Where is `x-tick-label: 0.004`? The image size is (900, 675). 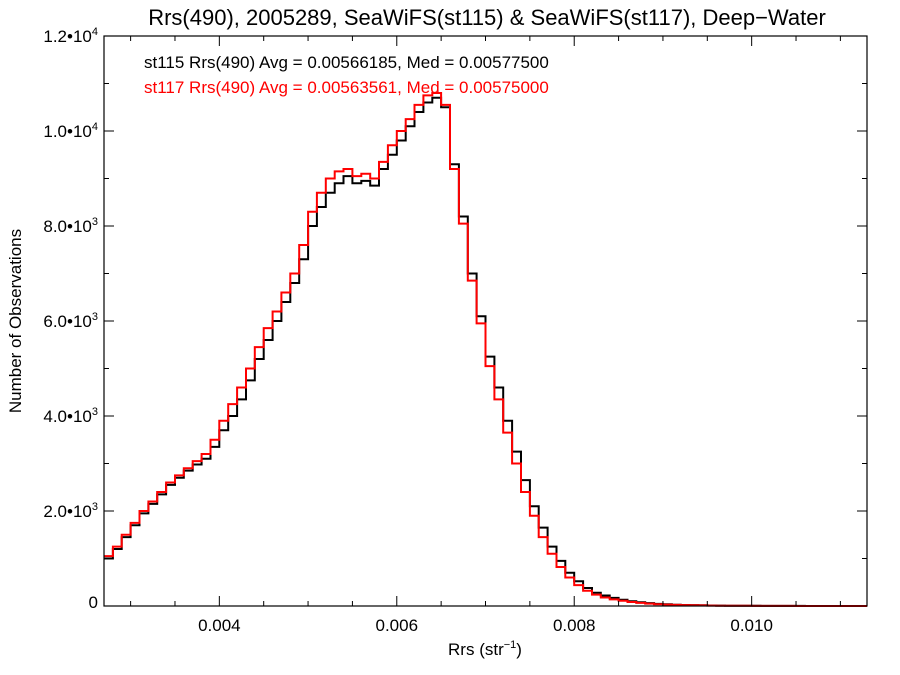 x-tick-label: 0.004 is located at coordinates (219, 625).